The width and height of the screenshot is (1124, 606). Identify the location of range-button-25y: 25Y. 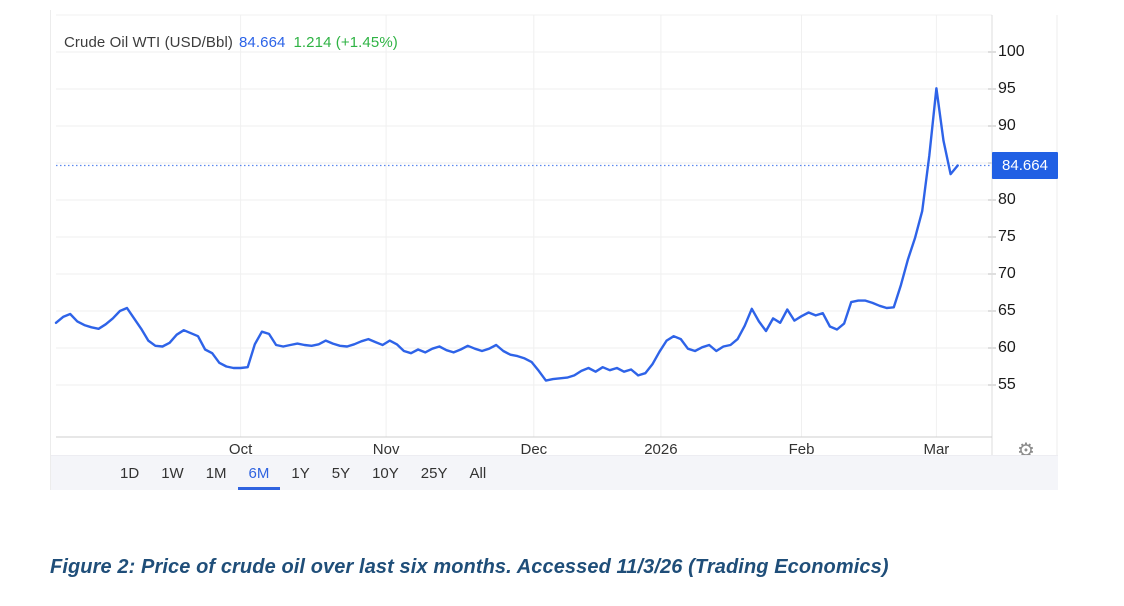
(434, 473).